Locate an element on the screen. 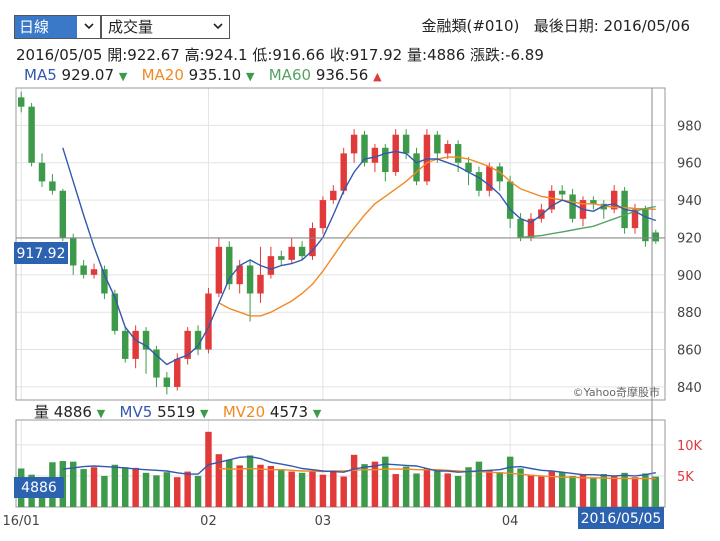 This screenshot has width=720, height=541. volume-legend: 量 4886 ▼ MV5 5519 ▼ MV20 4573 ▼ is located at coordinates (177, 411).